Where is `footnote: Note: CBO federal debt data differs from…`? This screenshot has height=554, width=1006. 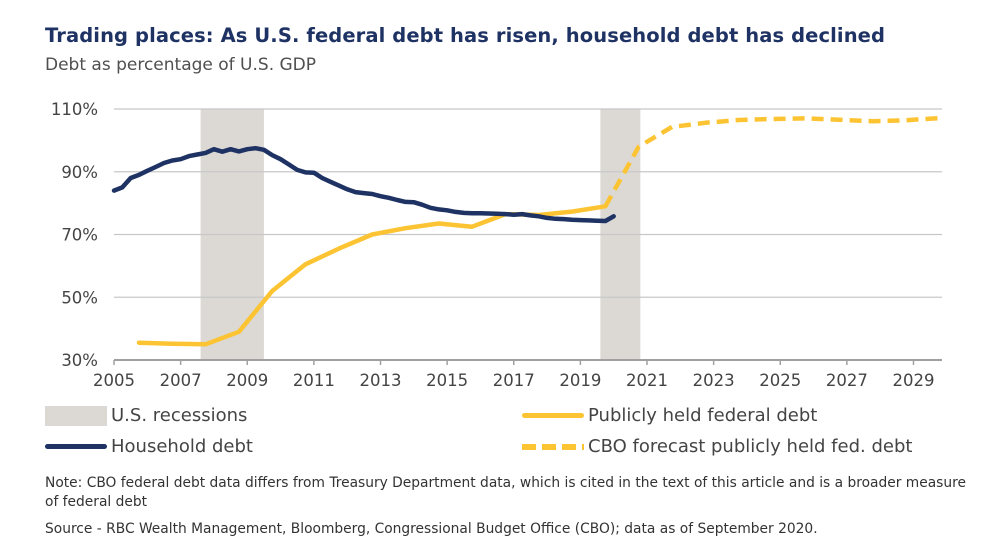 footnote: Note: CBO federal debt data differs from… is located at coordinates (505, 492).